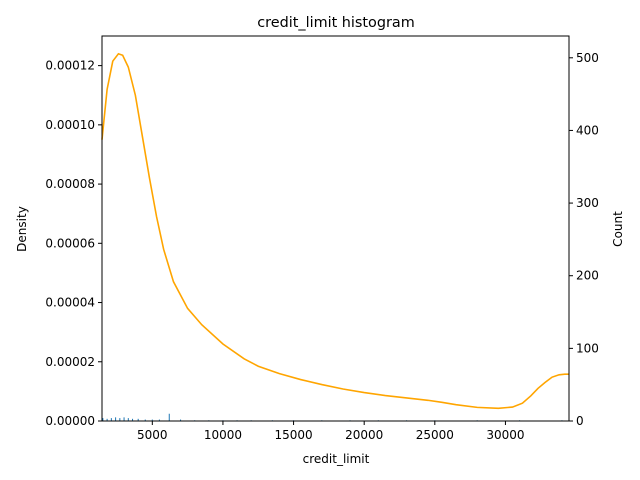  Describe the element at coordinates (70, 66) in the screenshot. I see `y-left-tick-label: 0.00012` at that location.